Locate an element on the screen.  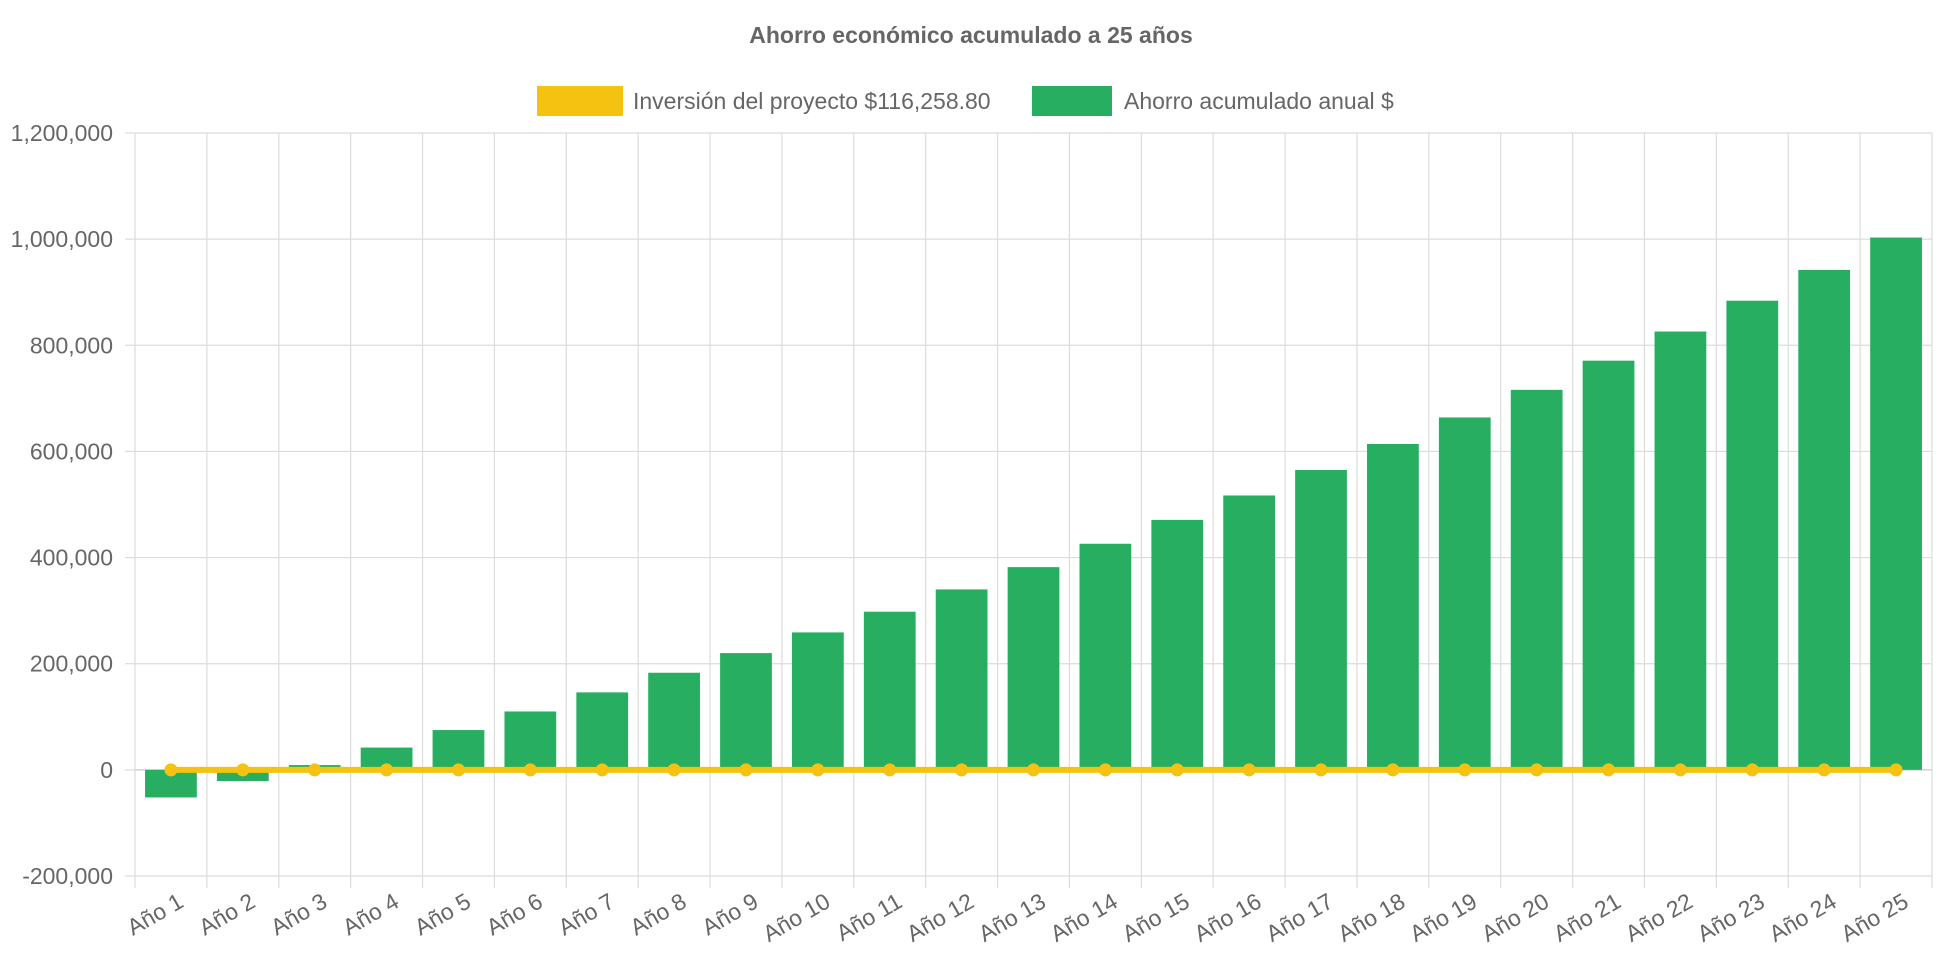
x-tick-label: Año 14 is located at coordinates (1084, 917).